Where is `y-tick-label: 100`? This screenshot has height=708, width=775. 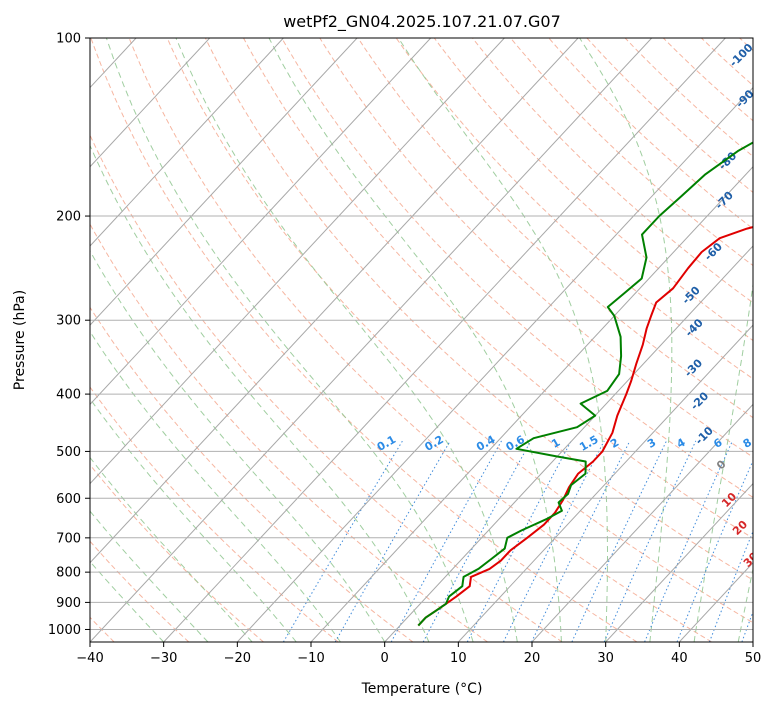 y-tick-label: 100 is located at coordinates (68, 39).